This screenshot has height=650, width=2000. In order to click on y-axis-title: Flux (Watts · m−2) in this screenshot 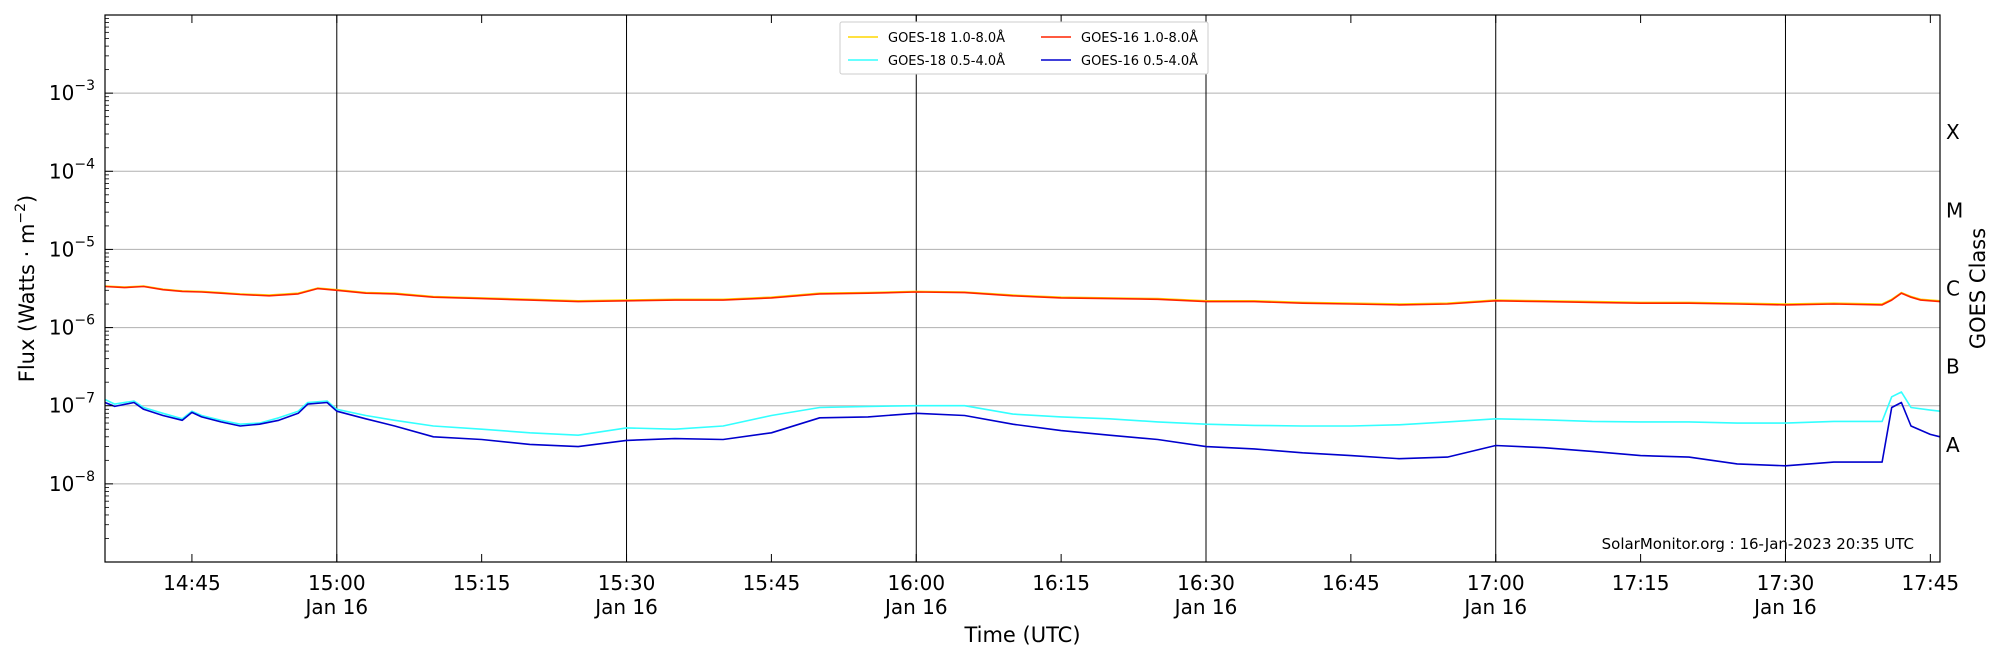, I will do `click(26, 289)`.